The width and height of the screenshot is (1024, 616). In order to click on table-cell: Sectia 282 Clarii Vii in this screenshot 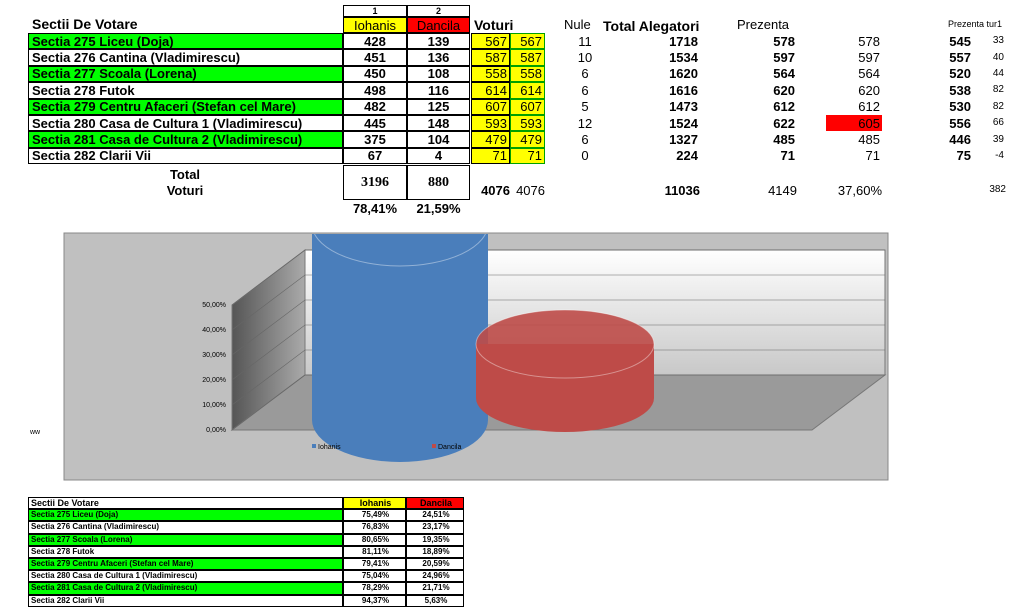, I will do `click(185, 600)`.